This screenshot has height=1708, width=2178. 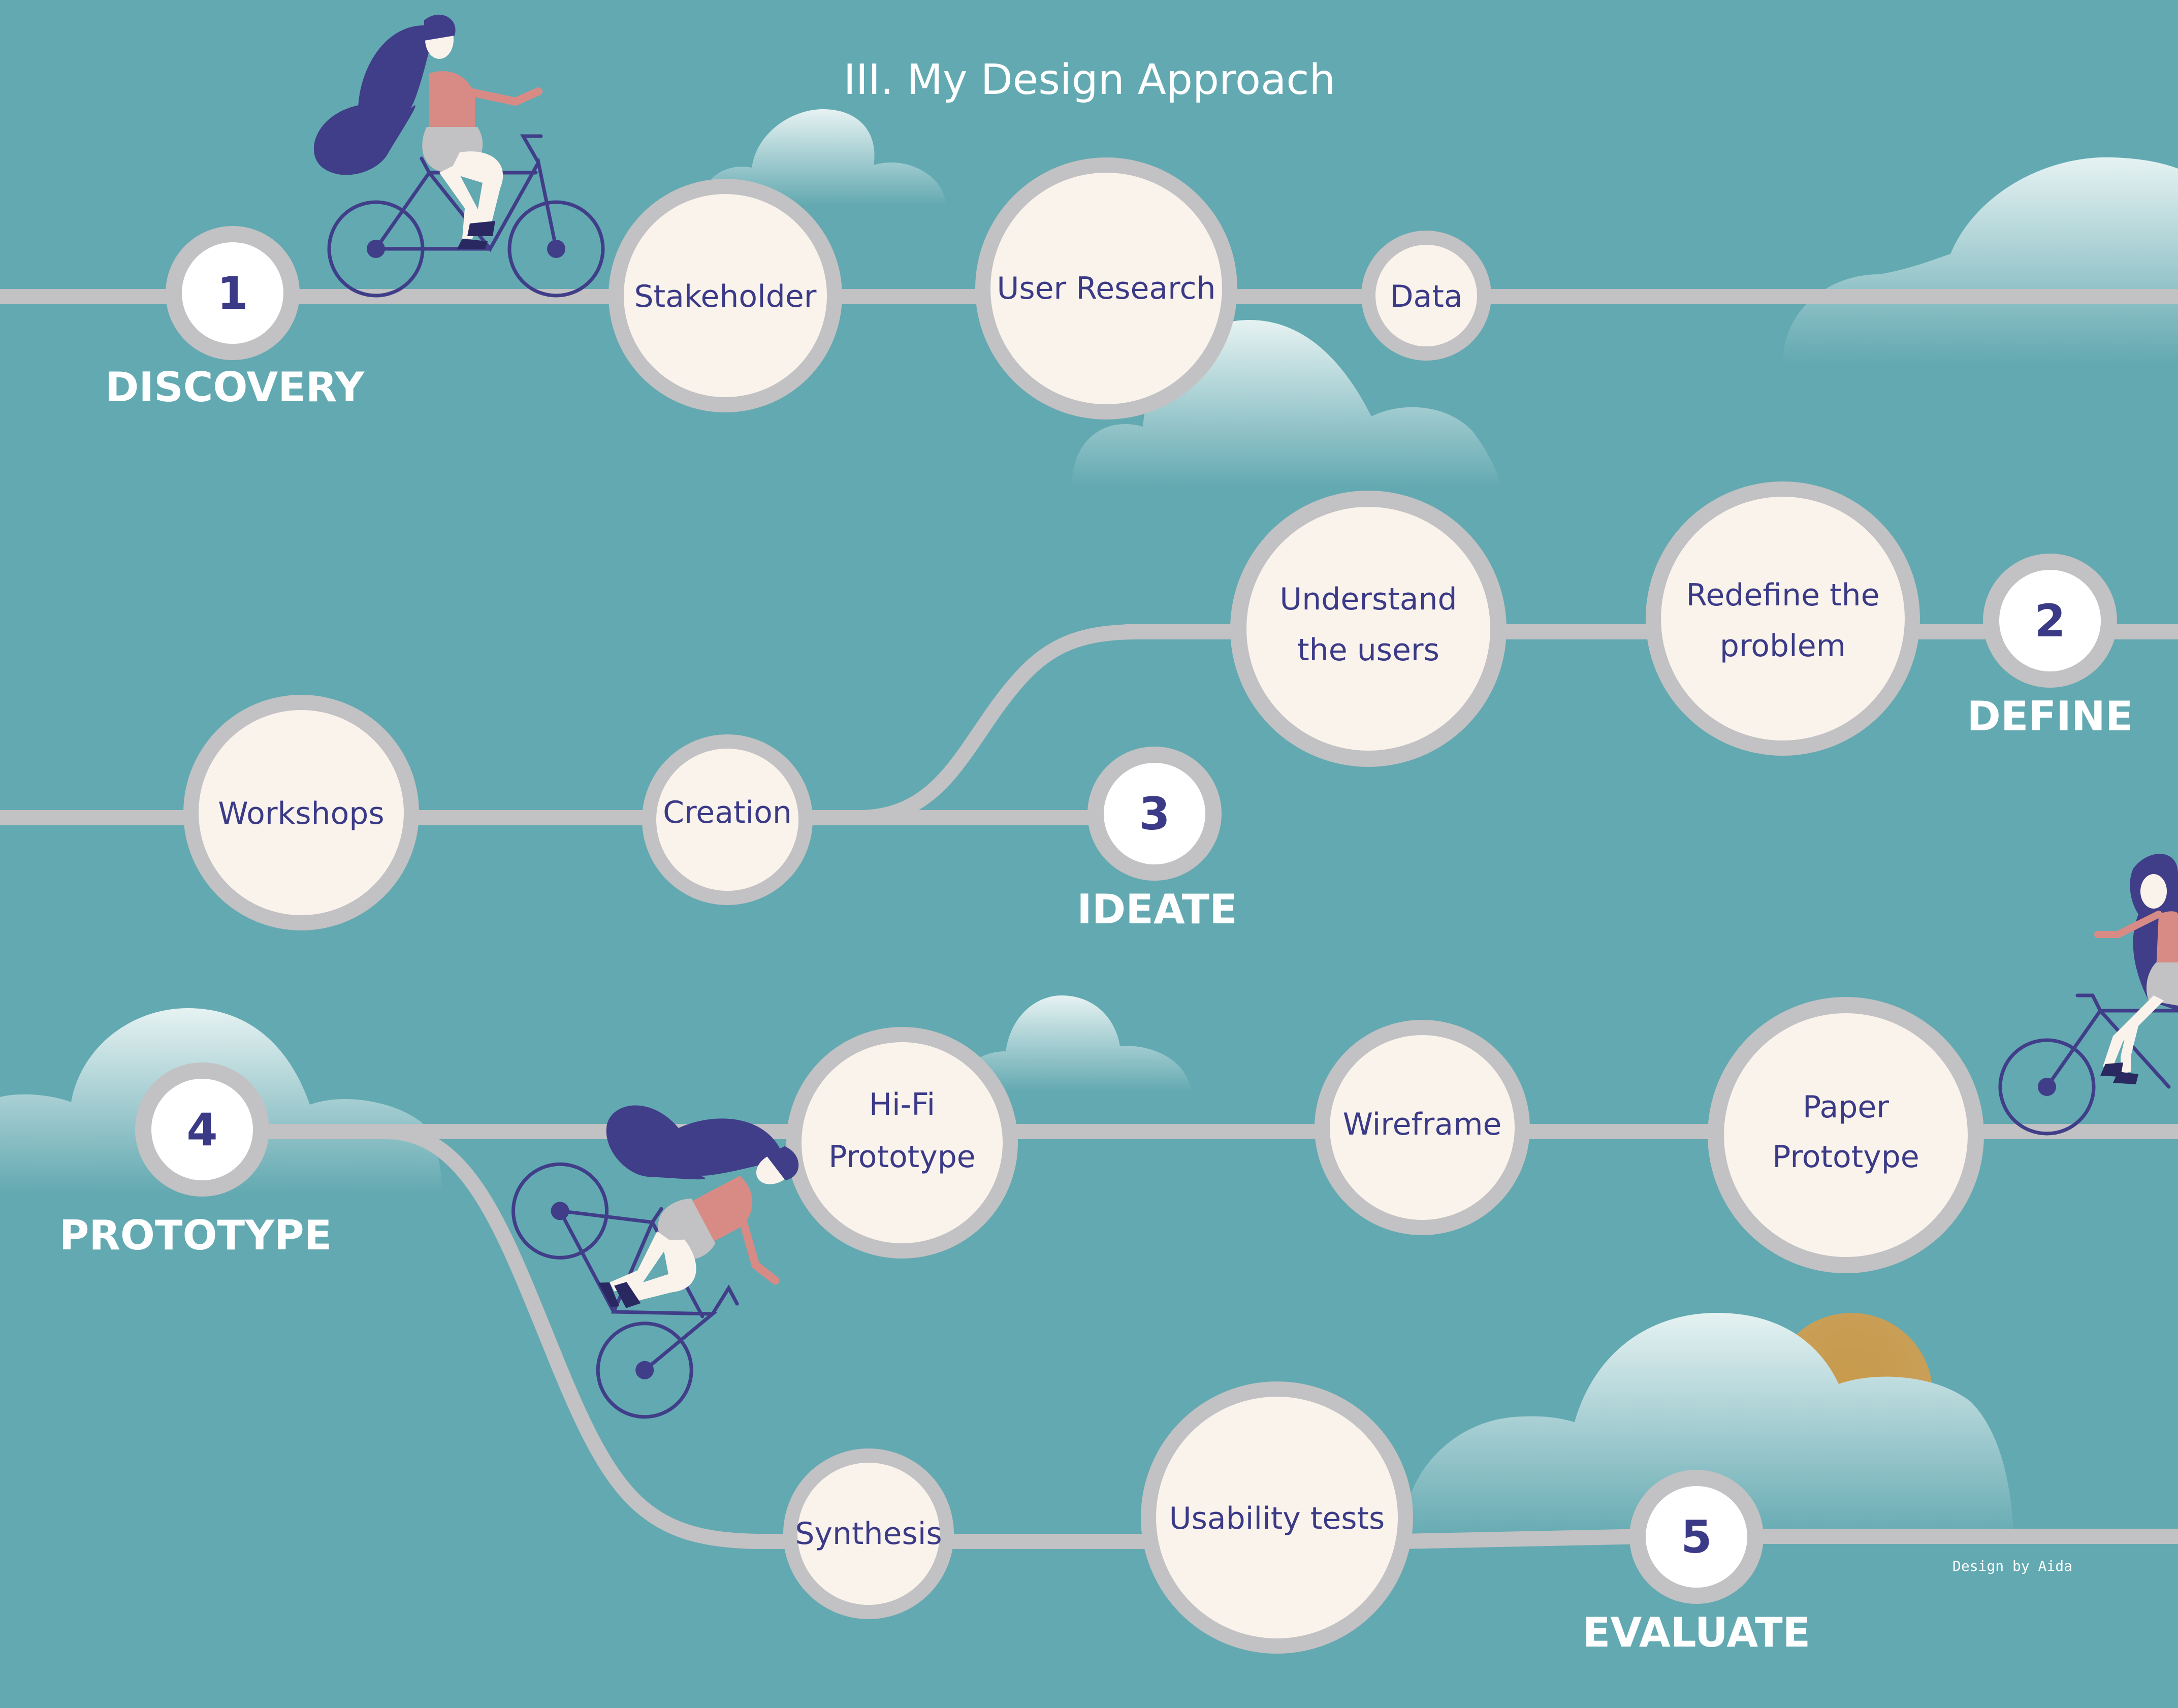 I want to click on stage-3-label: IDEATE, so click(x=1157, y=909).